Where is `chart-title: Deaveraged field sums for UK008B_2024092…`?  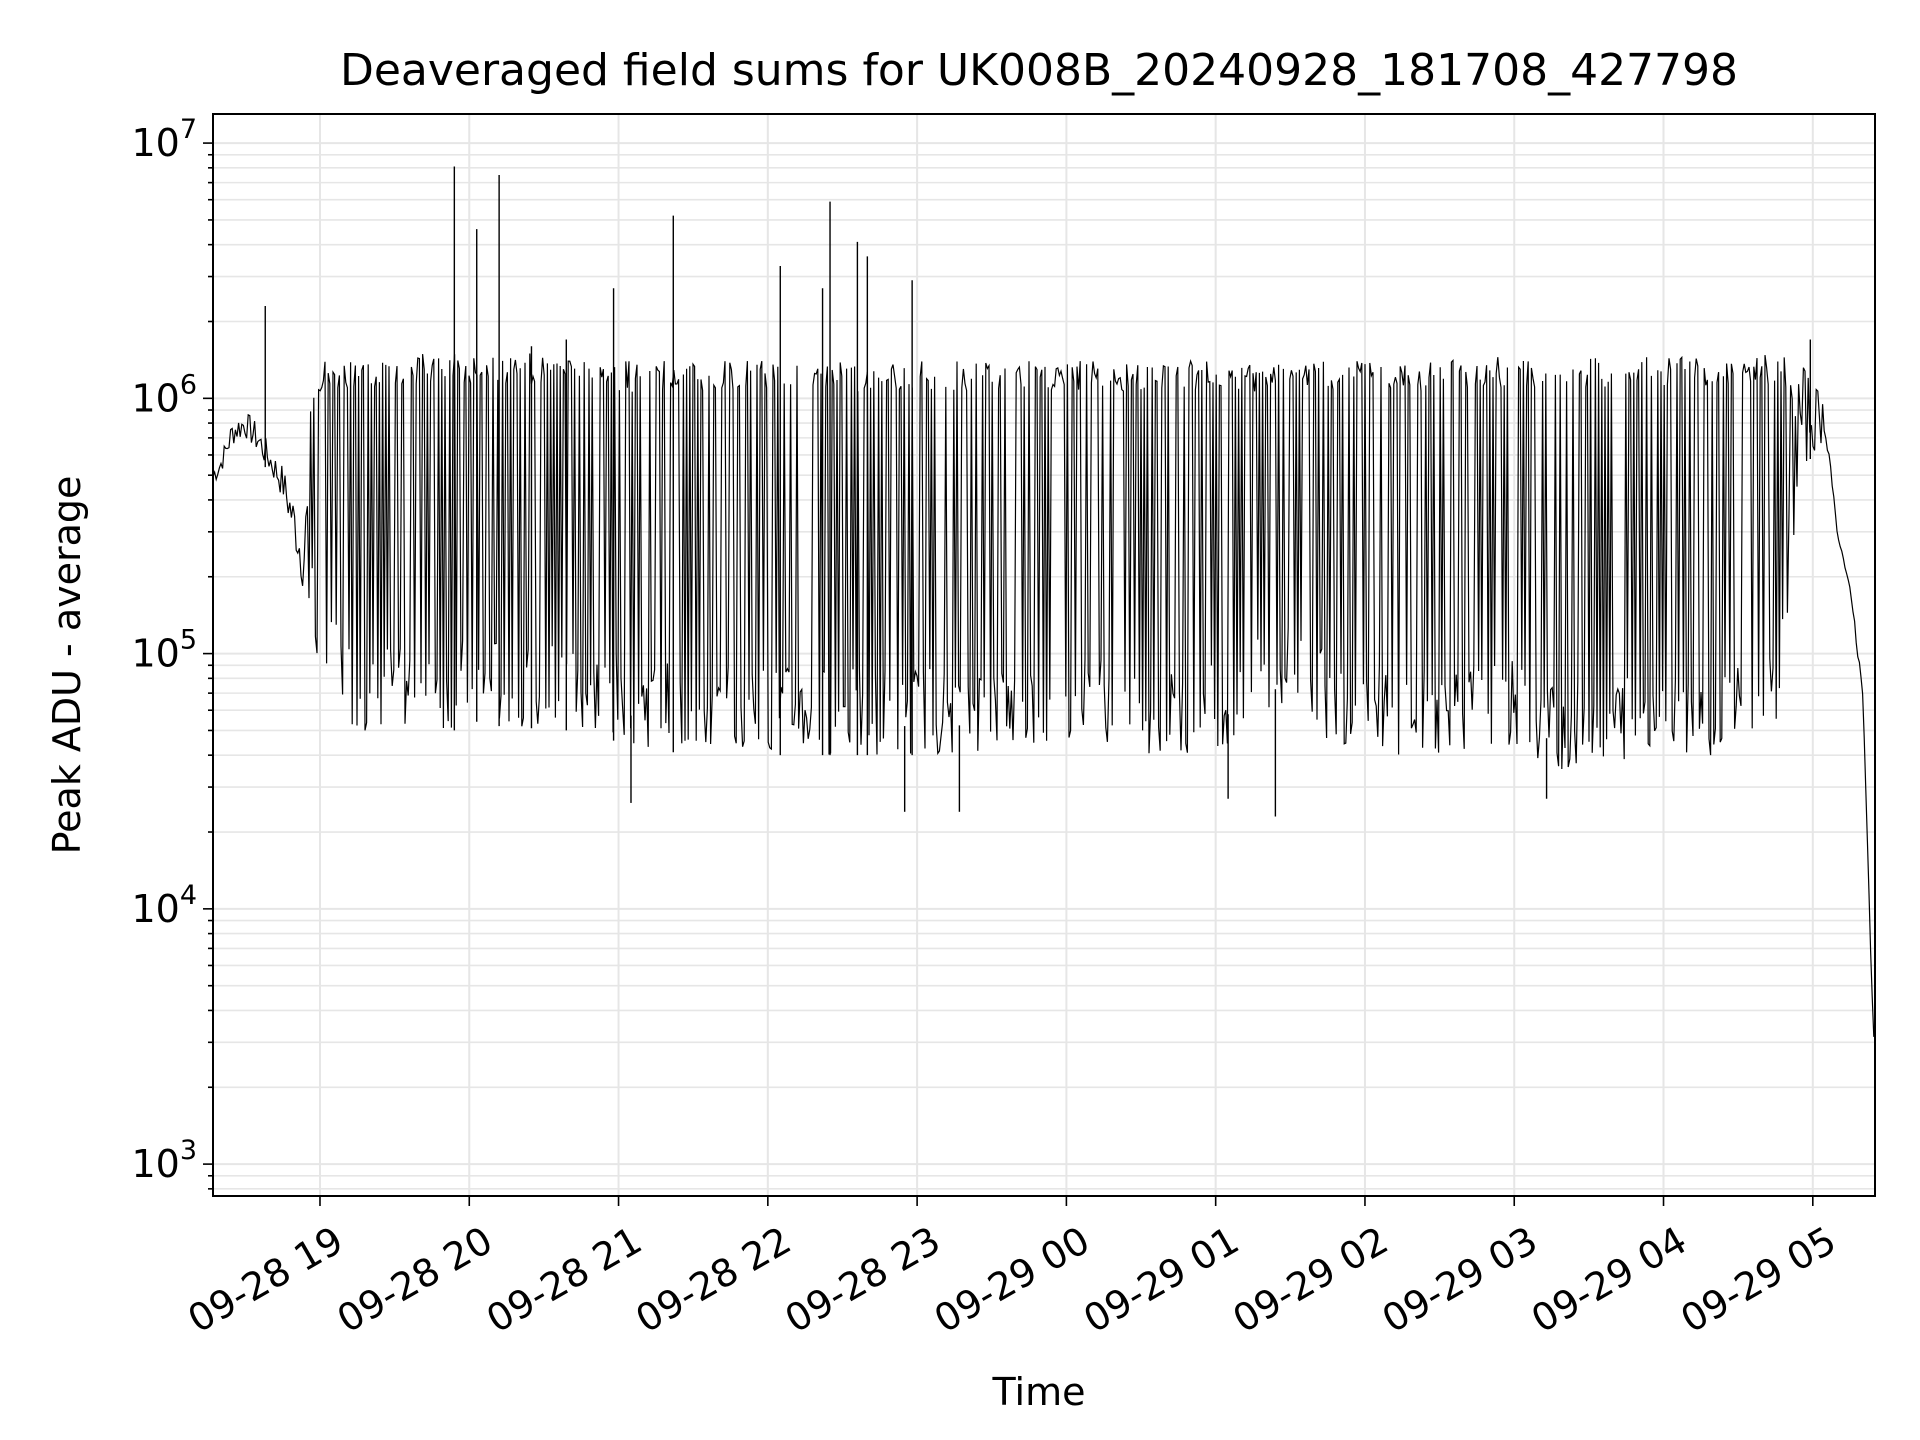 chart-title: Deaveraged field sums for UK008B_2024092… is located at coordinates (1039, 70).